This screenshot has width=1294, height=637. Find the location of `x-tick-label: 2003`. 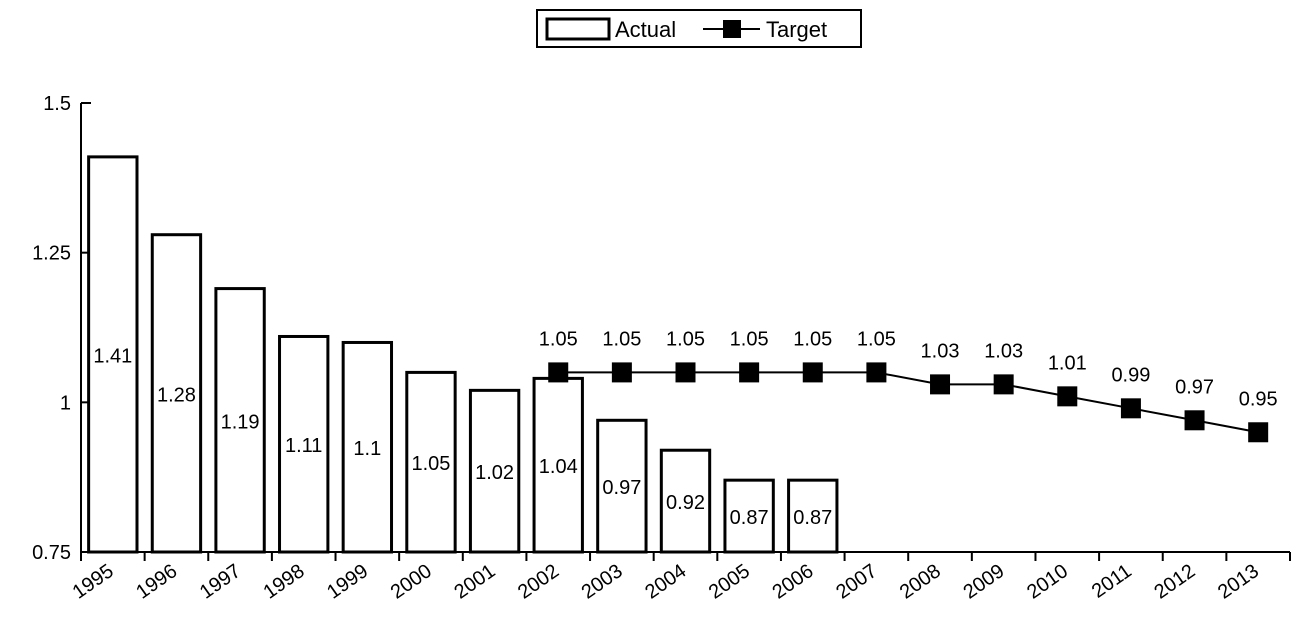

x-tick-label: 2003 is located at coordinates (602, 582).